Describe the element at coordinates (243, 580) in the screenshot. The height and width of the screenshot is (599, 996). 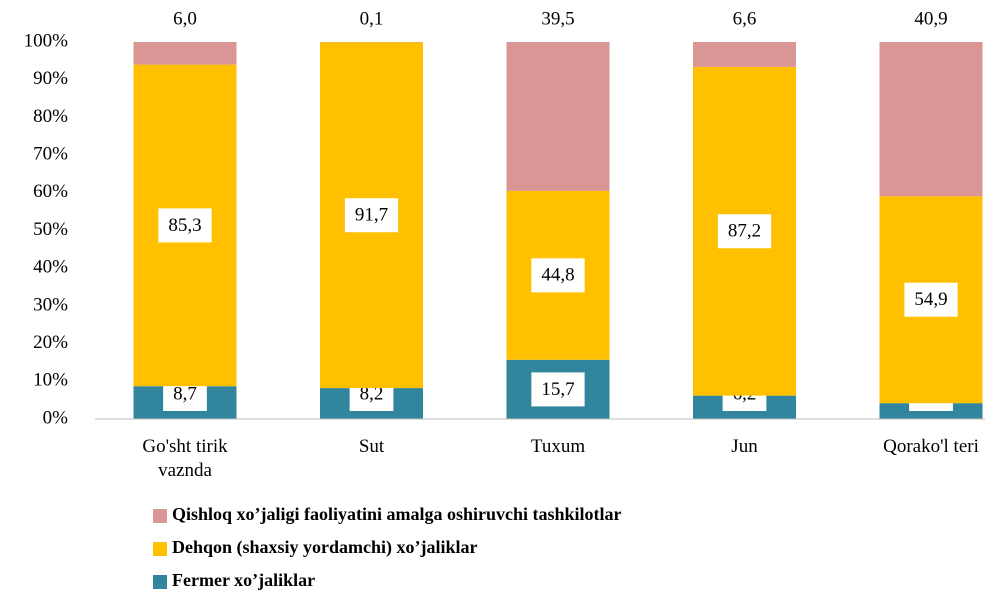
I see `legend-label: Fermer xo’jaliklar` at that location.